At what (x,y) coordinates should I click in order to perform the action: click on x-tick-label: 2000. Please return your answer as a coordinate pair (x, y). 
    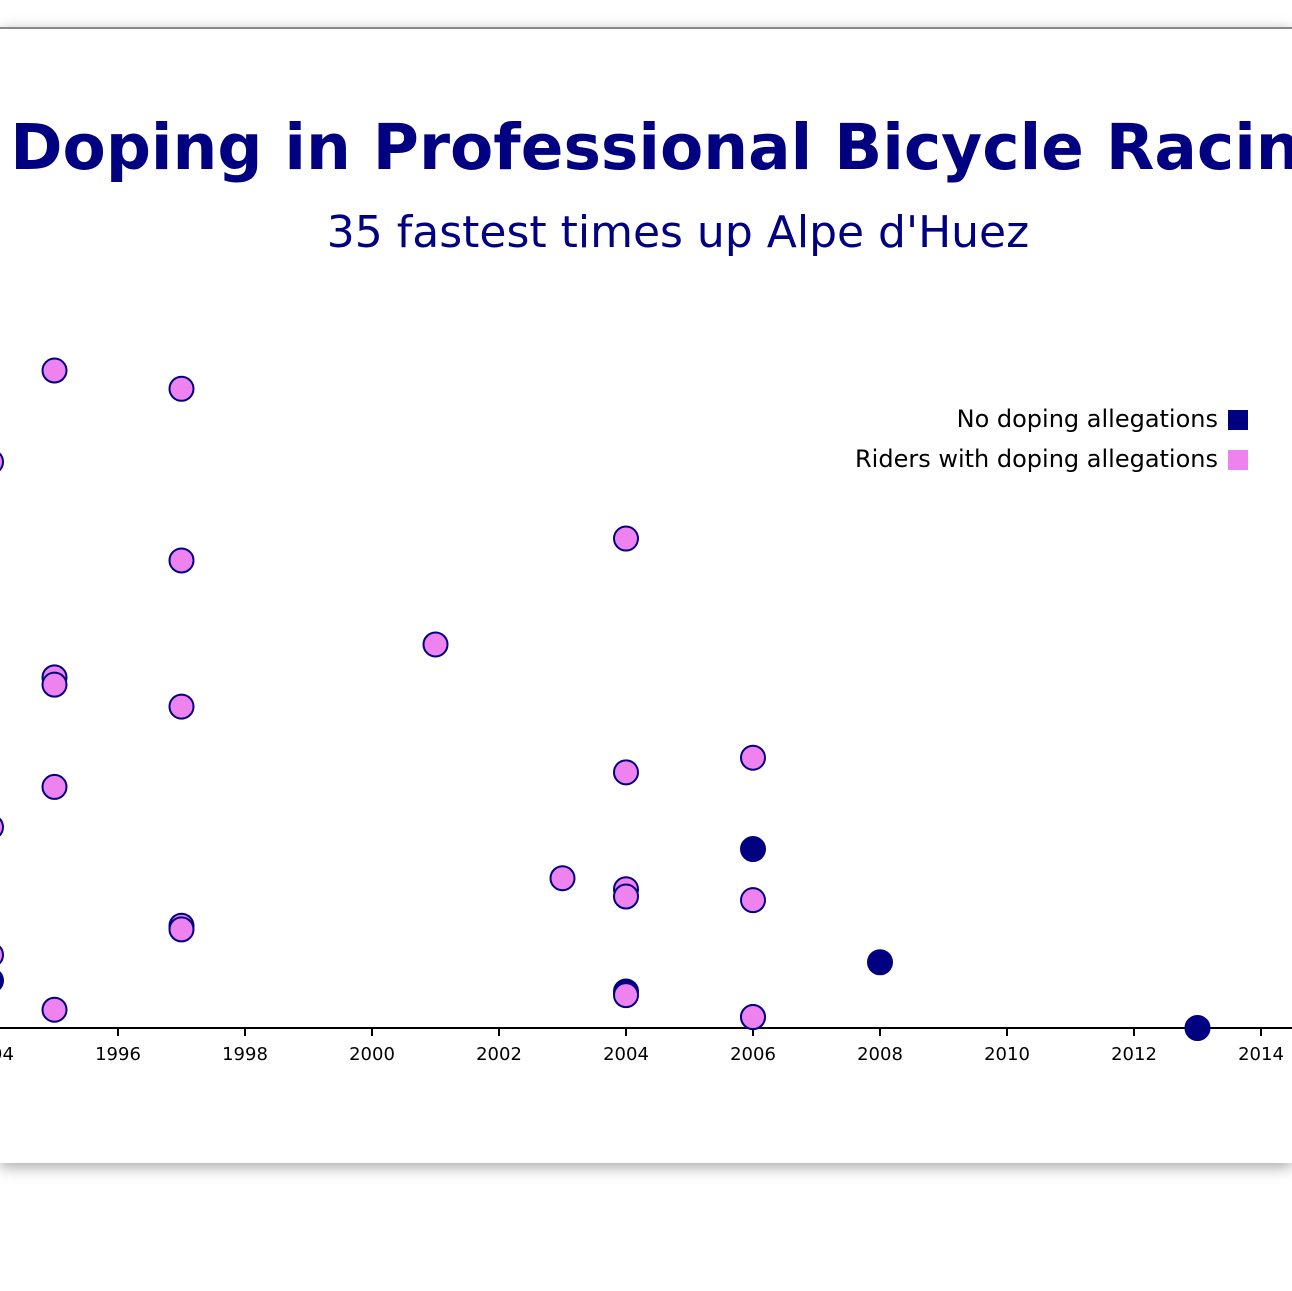
    Looking at the image, I should click on (372, 1054).